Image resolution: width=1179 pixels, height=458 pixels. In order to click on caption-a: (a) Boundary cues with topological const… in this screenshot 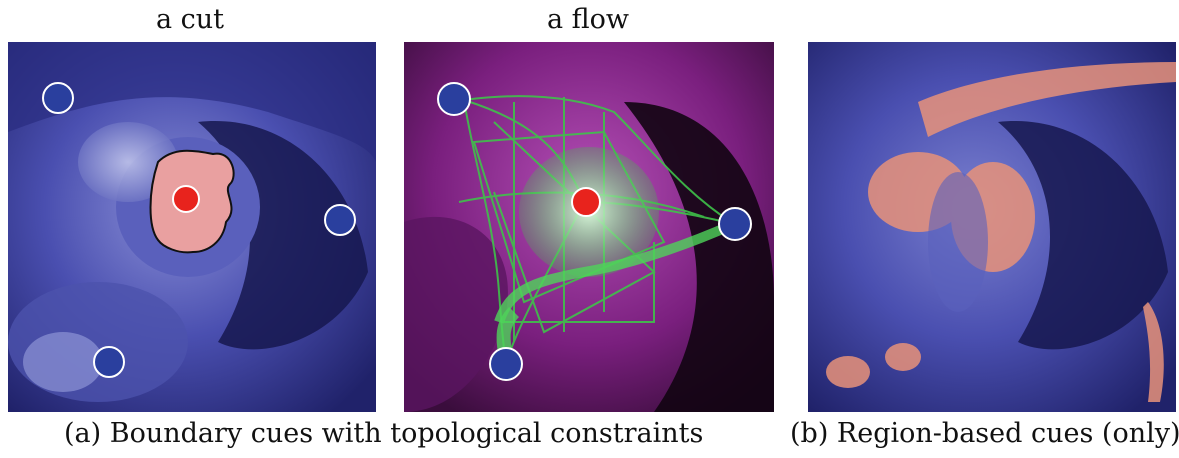, I will do `click(384, 433)`.